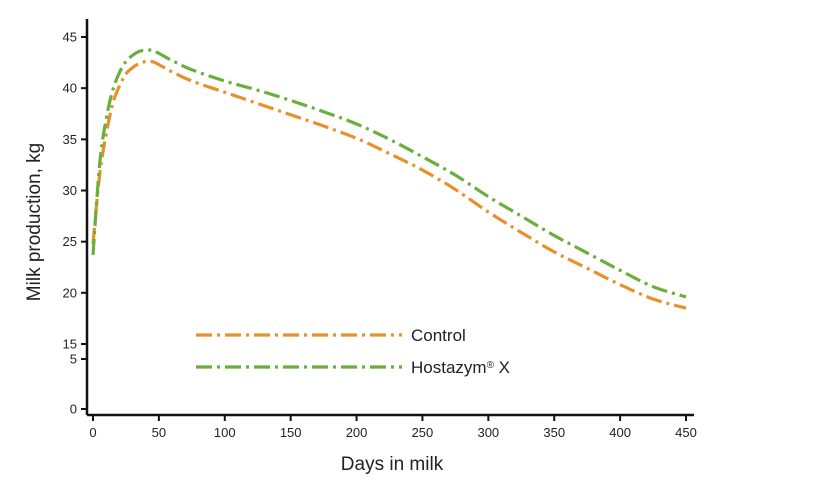  I want to click on x-tick-label: 100, so click(225, 432).